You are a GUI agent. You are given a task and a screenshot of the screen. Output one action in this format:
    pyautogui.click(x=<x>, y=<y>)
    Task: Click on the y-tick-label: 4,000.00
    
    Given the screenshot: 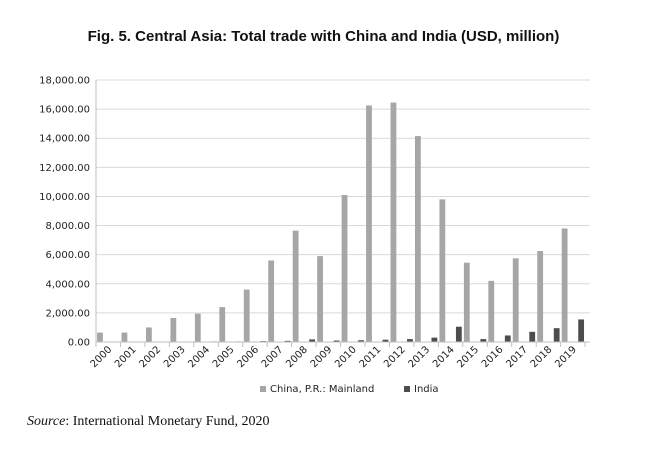 What is the action you would take?
    pyautogui.click(x=67, y=284)
    